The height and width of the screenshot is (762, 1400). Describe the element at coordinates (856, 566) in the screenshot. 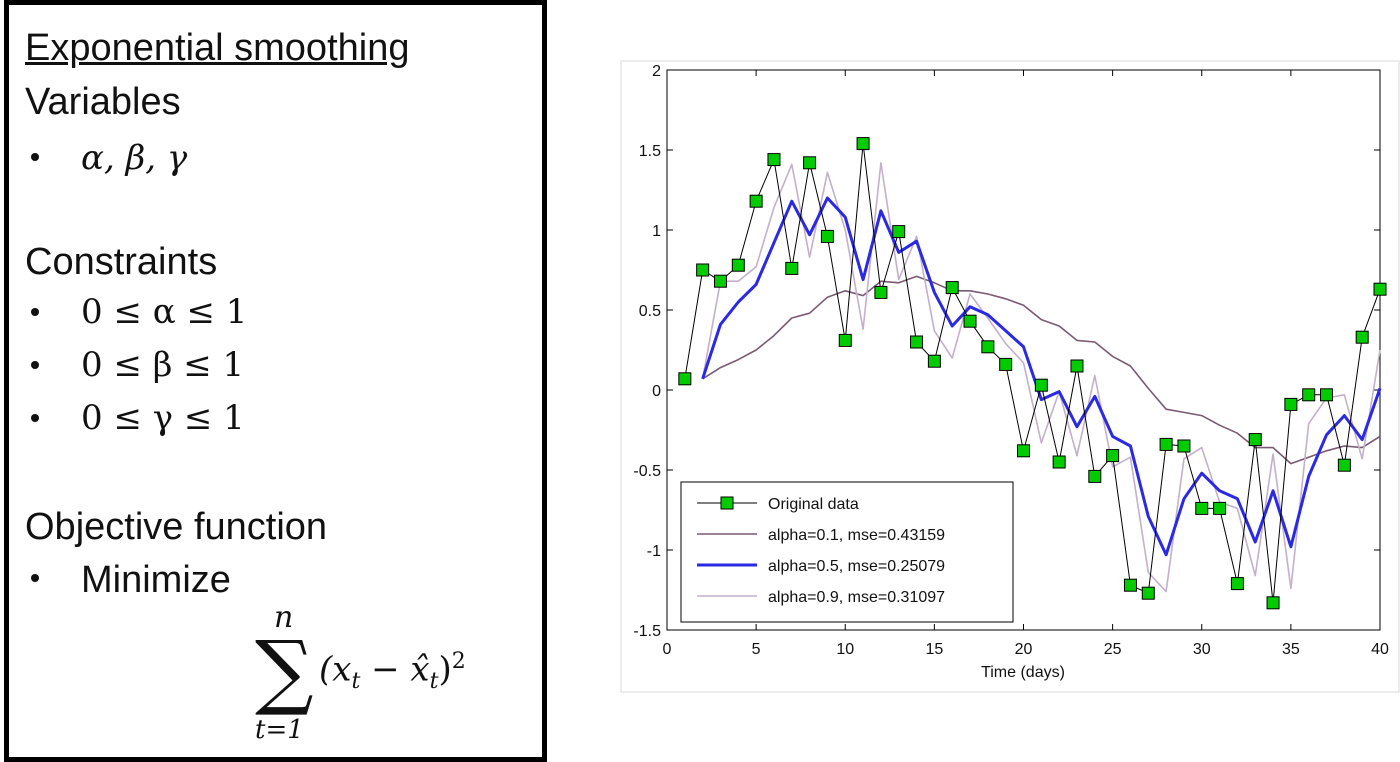

I see `legend-label: alpha=0.5, mse=0.25079` at that location.